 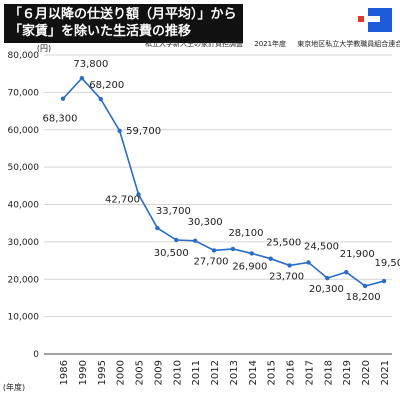 I want to click on x-tick-label: 1990, so click(x=83, y=372).